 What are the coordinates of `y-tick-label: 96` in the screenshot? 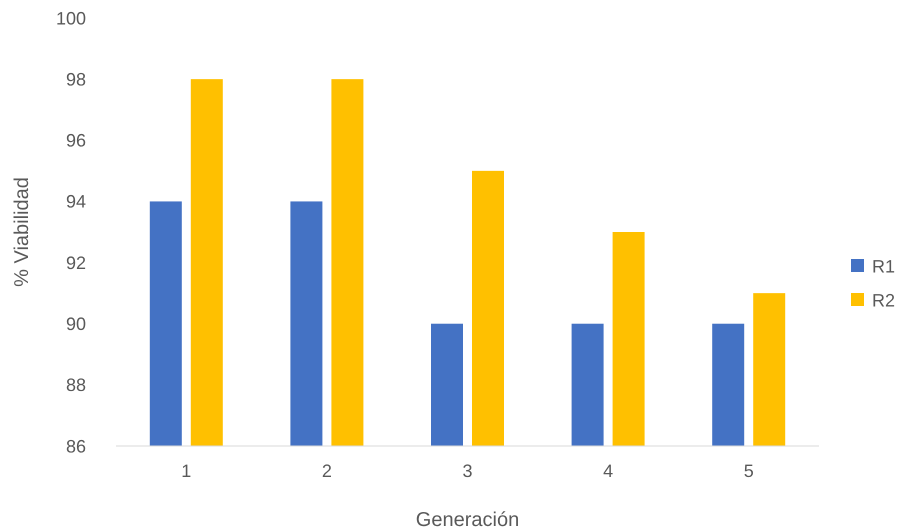 It's located at (76, 140).